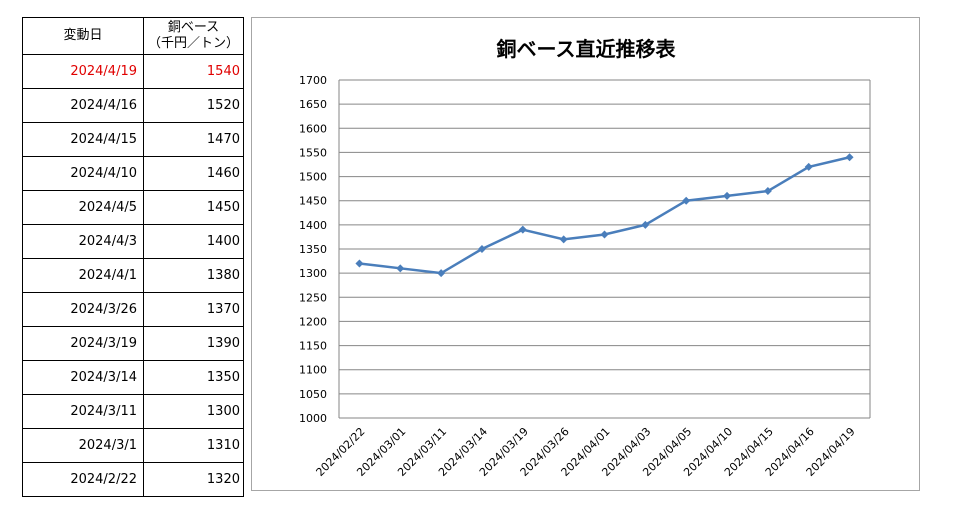 Image resolution: width=956 pixels, height=515 pixels. I want to click on row-price: 1320, so click(193, 479).